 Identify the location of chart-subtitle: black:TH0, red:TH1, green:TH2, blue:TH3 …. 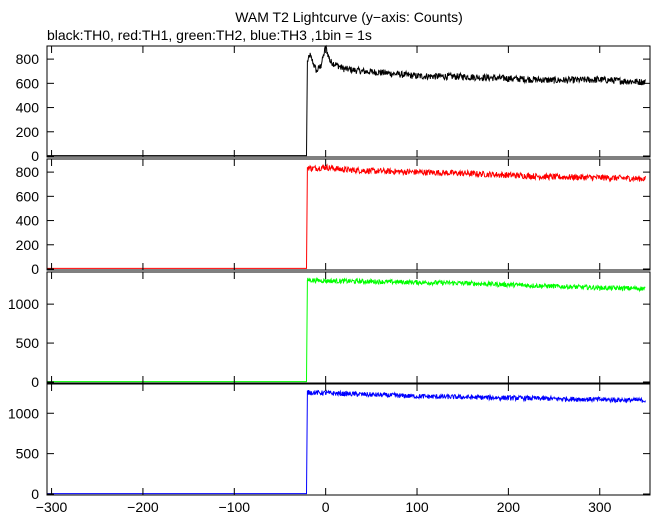
(209, 35).